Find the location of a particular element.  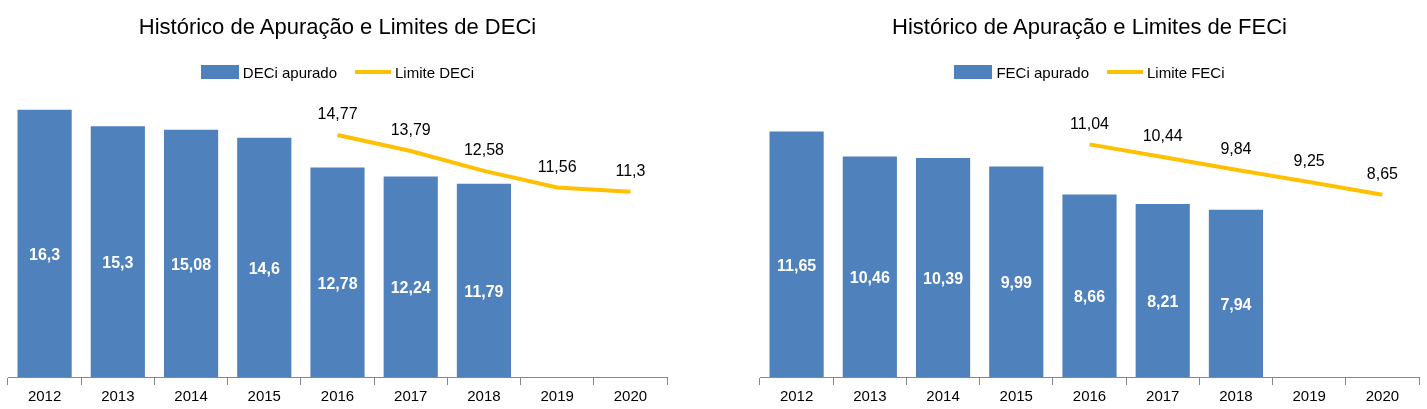

data-label: 13,79 is located at coordinates (410, 130).